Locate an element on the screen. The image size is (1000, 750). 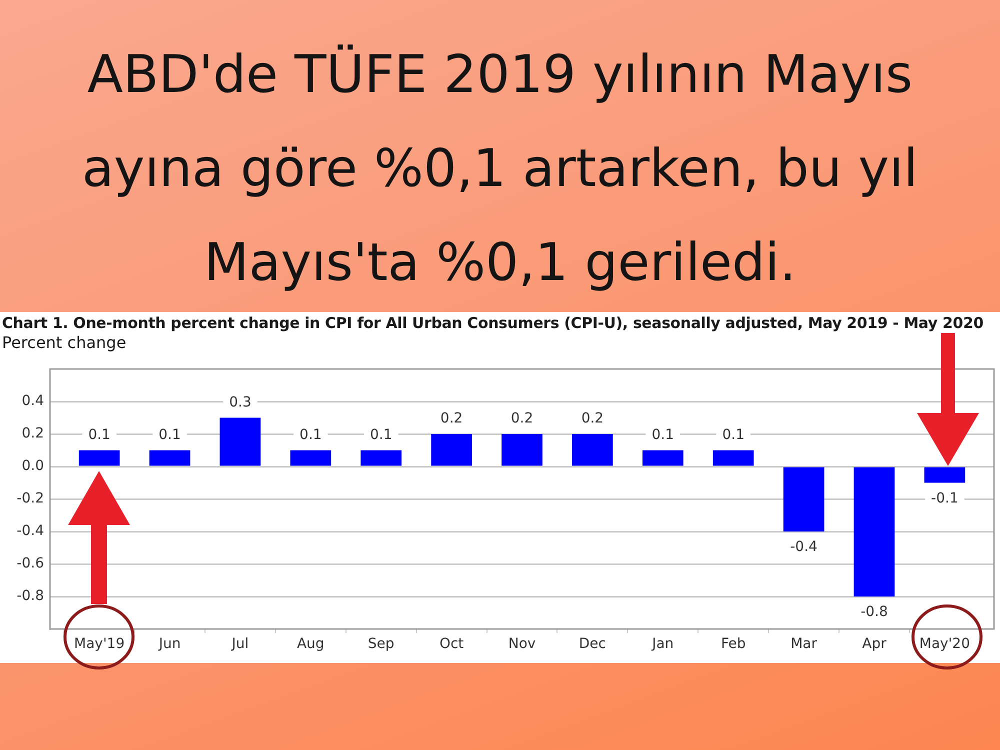
y-tick-label: -0.6 is located at coordinates (30, 564).